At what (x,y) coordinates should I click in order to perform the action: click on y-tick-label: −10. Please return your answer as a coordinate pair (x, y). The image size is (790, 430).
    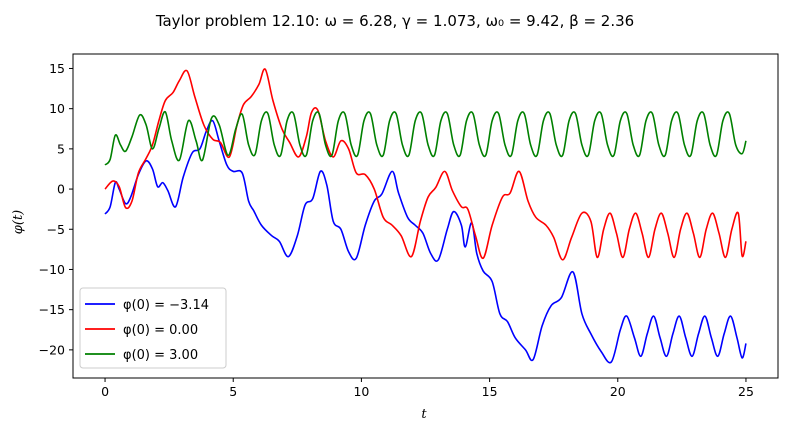
    Looking at the image, I should click on (52, 269).